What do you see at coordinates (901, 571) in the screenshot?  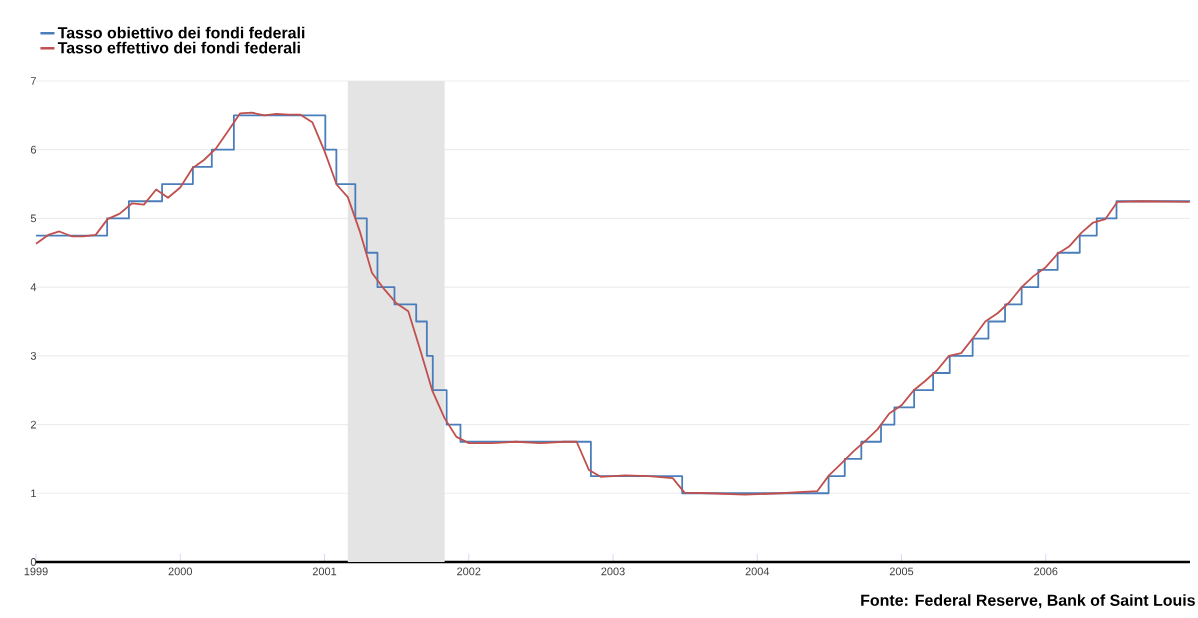 I see `x-tick-label: 2005` at bounding box center [901, 571].